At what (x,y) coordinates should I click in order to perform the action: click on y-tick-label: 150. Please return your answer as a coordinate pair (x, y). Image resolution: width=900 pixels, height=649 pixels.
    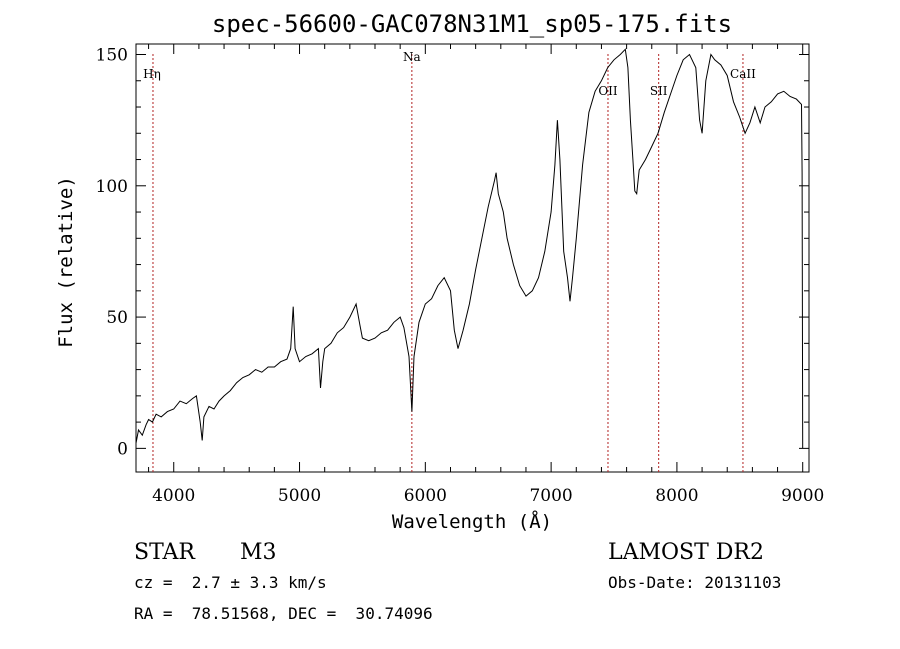
    Looking at the image, I should click on (112, 56).